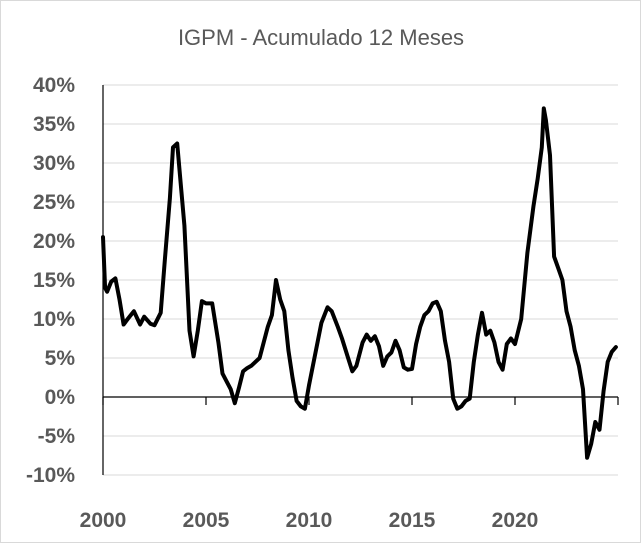 The image size is (641, 544). Describe the element at coordinates (50, 475) in the screenshot. I see `y-tick-label: -10%` at that location.